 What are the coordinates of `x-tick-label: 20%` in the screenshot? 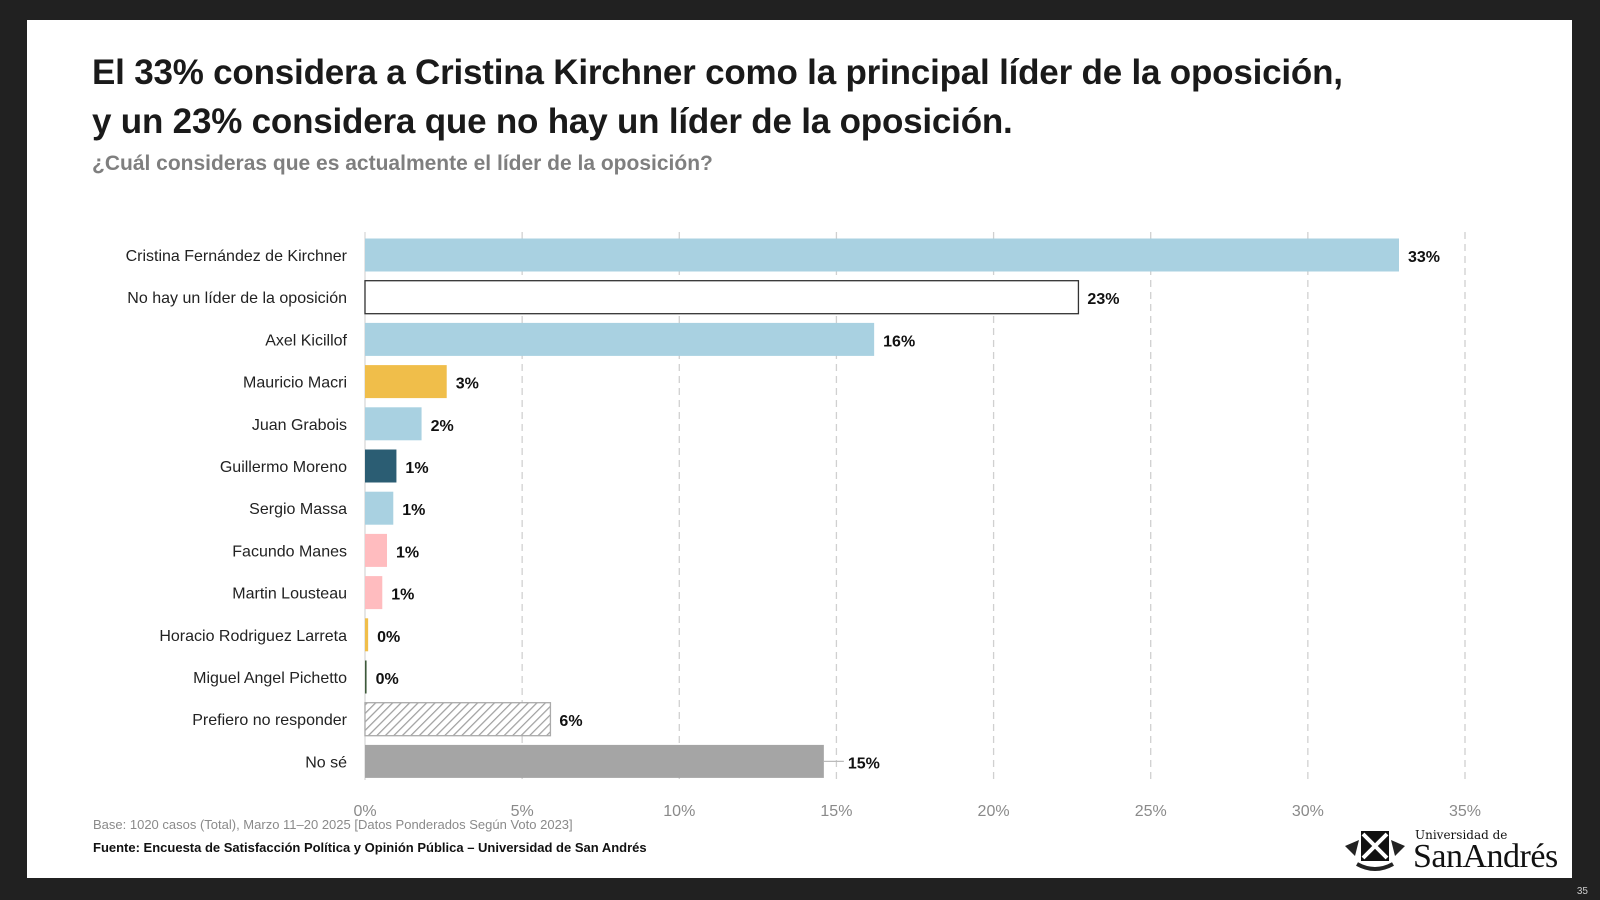 It's located at (994, 811).